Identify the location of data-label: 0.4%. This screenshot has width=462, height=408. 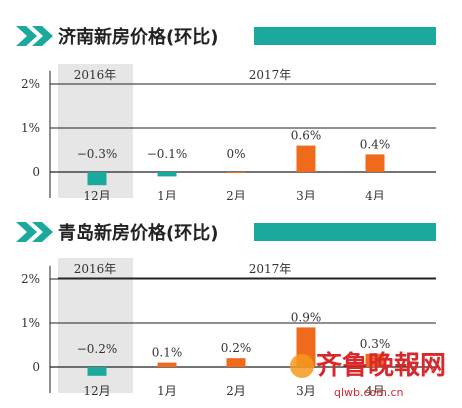
(375, 144).